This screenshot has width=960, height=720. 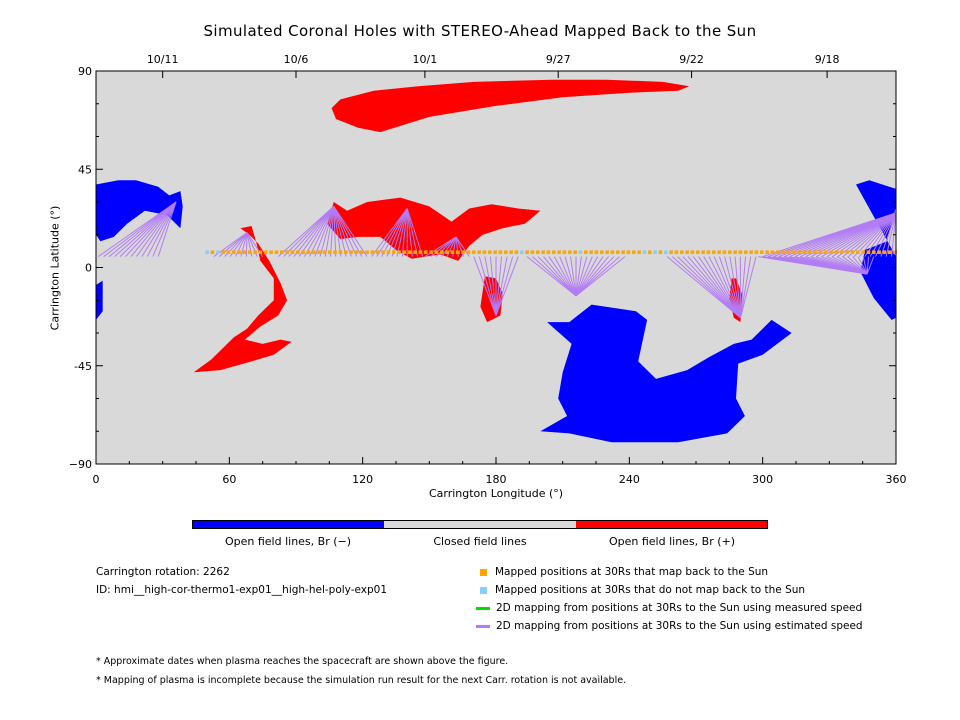 I want to click on x-tick-label-240: 240, so click(x=629, y=479).